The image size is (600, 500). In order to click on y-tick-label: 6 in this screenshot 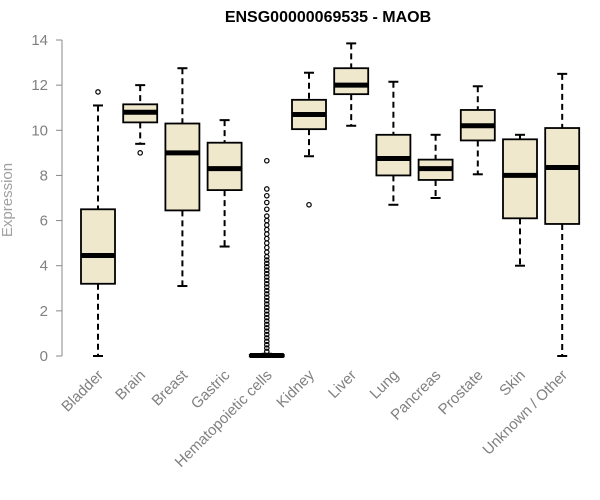, I will do `click(44, 221)`.